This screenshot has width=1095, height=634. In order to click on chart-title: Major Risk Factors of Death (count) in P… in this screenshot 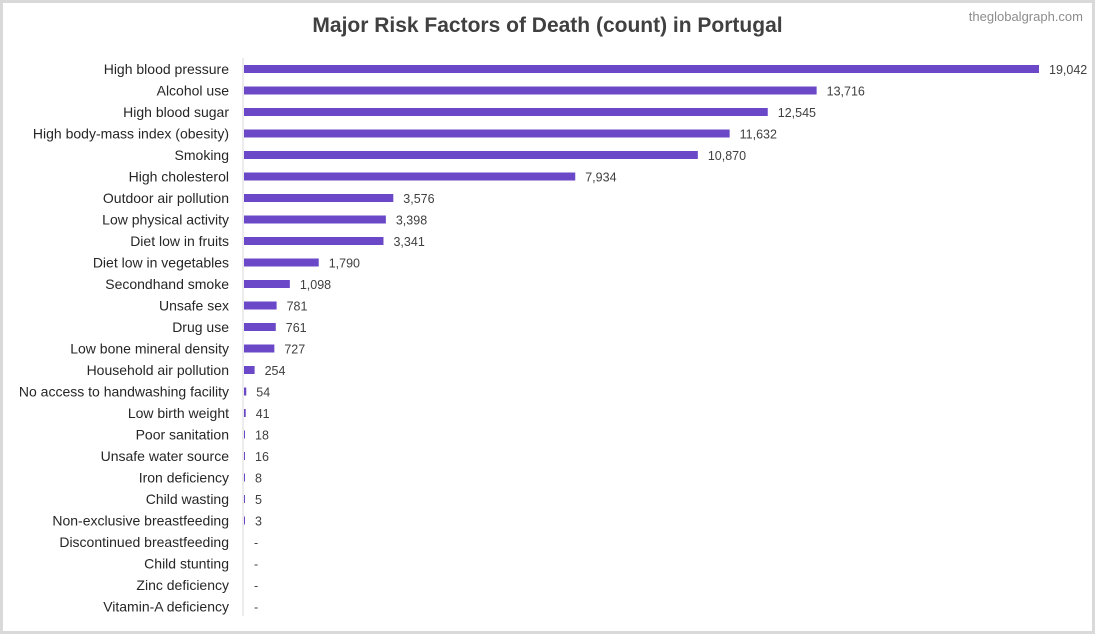, I will do `click(547, 25)`.